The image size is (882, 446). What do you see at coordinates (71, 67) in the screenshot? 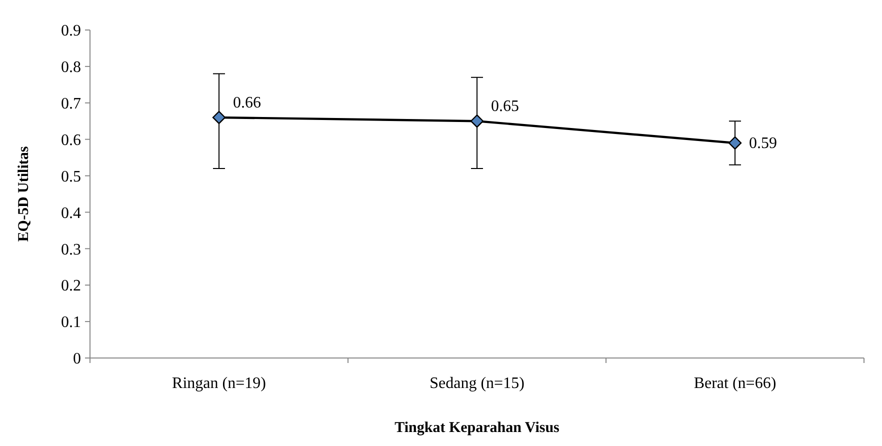
I see `y-tick-label: 0.8` at bounding box center [71, 67].